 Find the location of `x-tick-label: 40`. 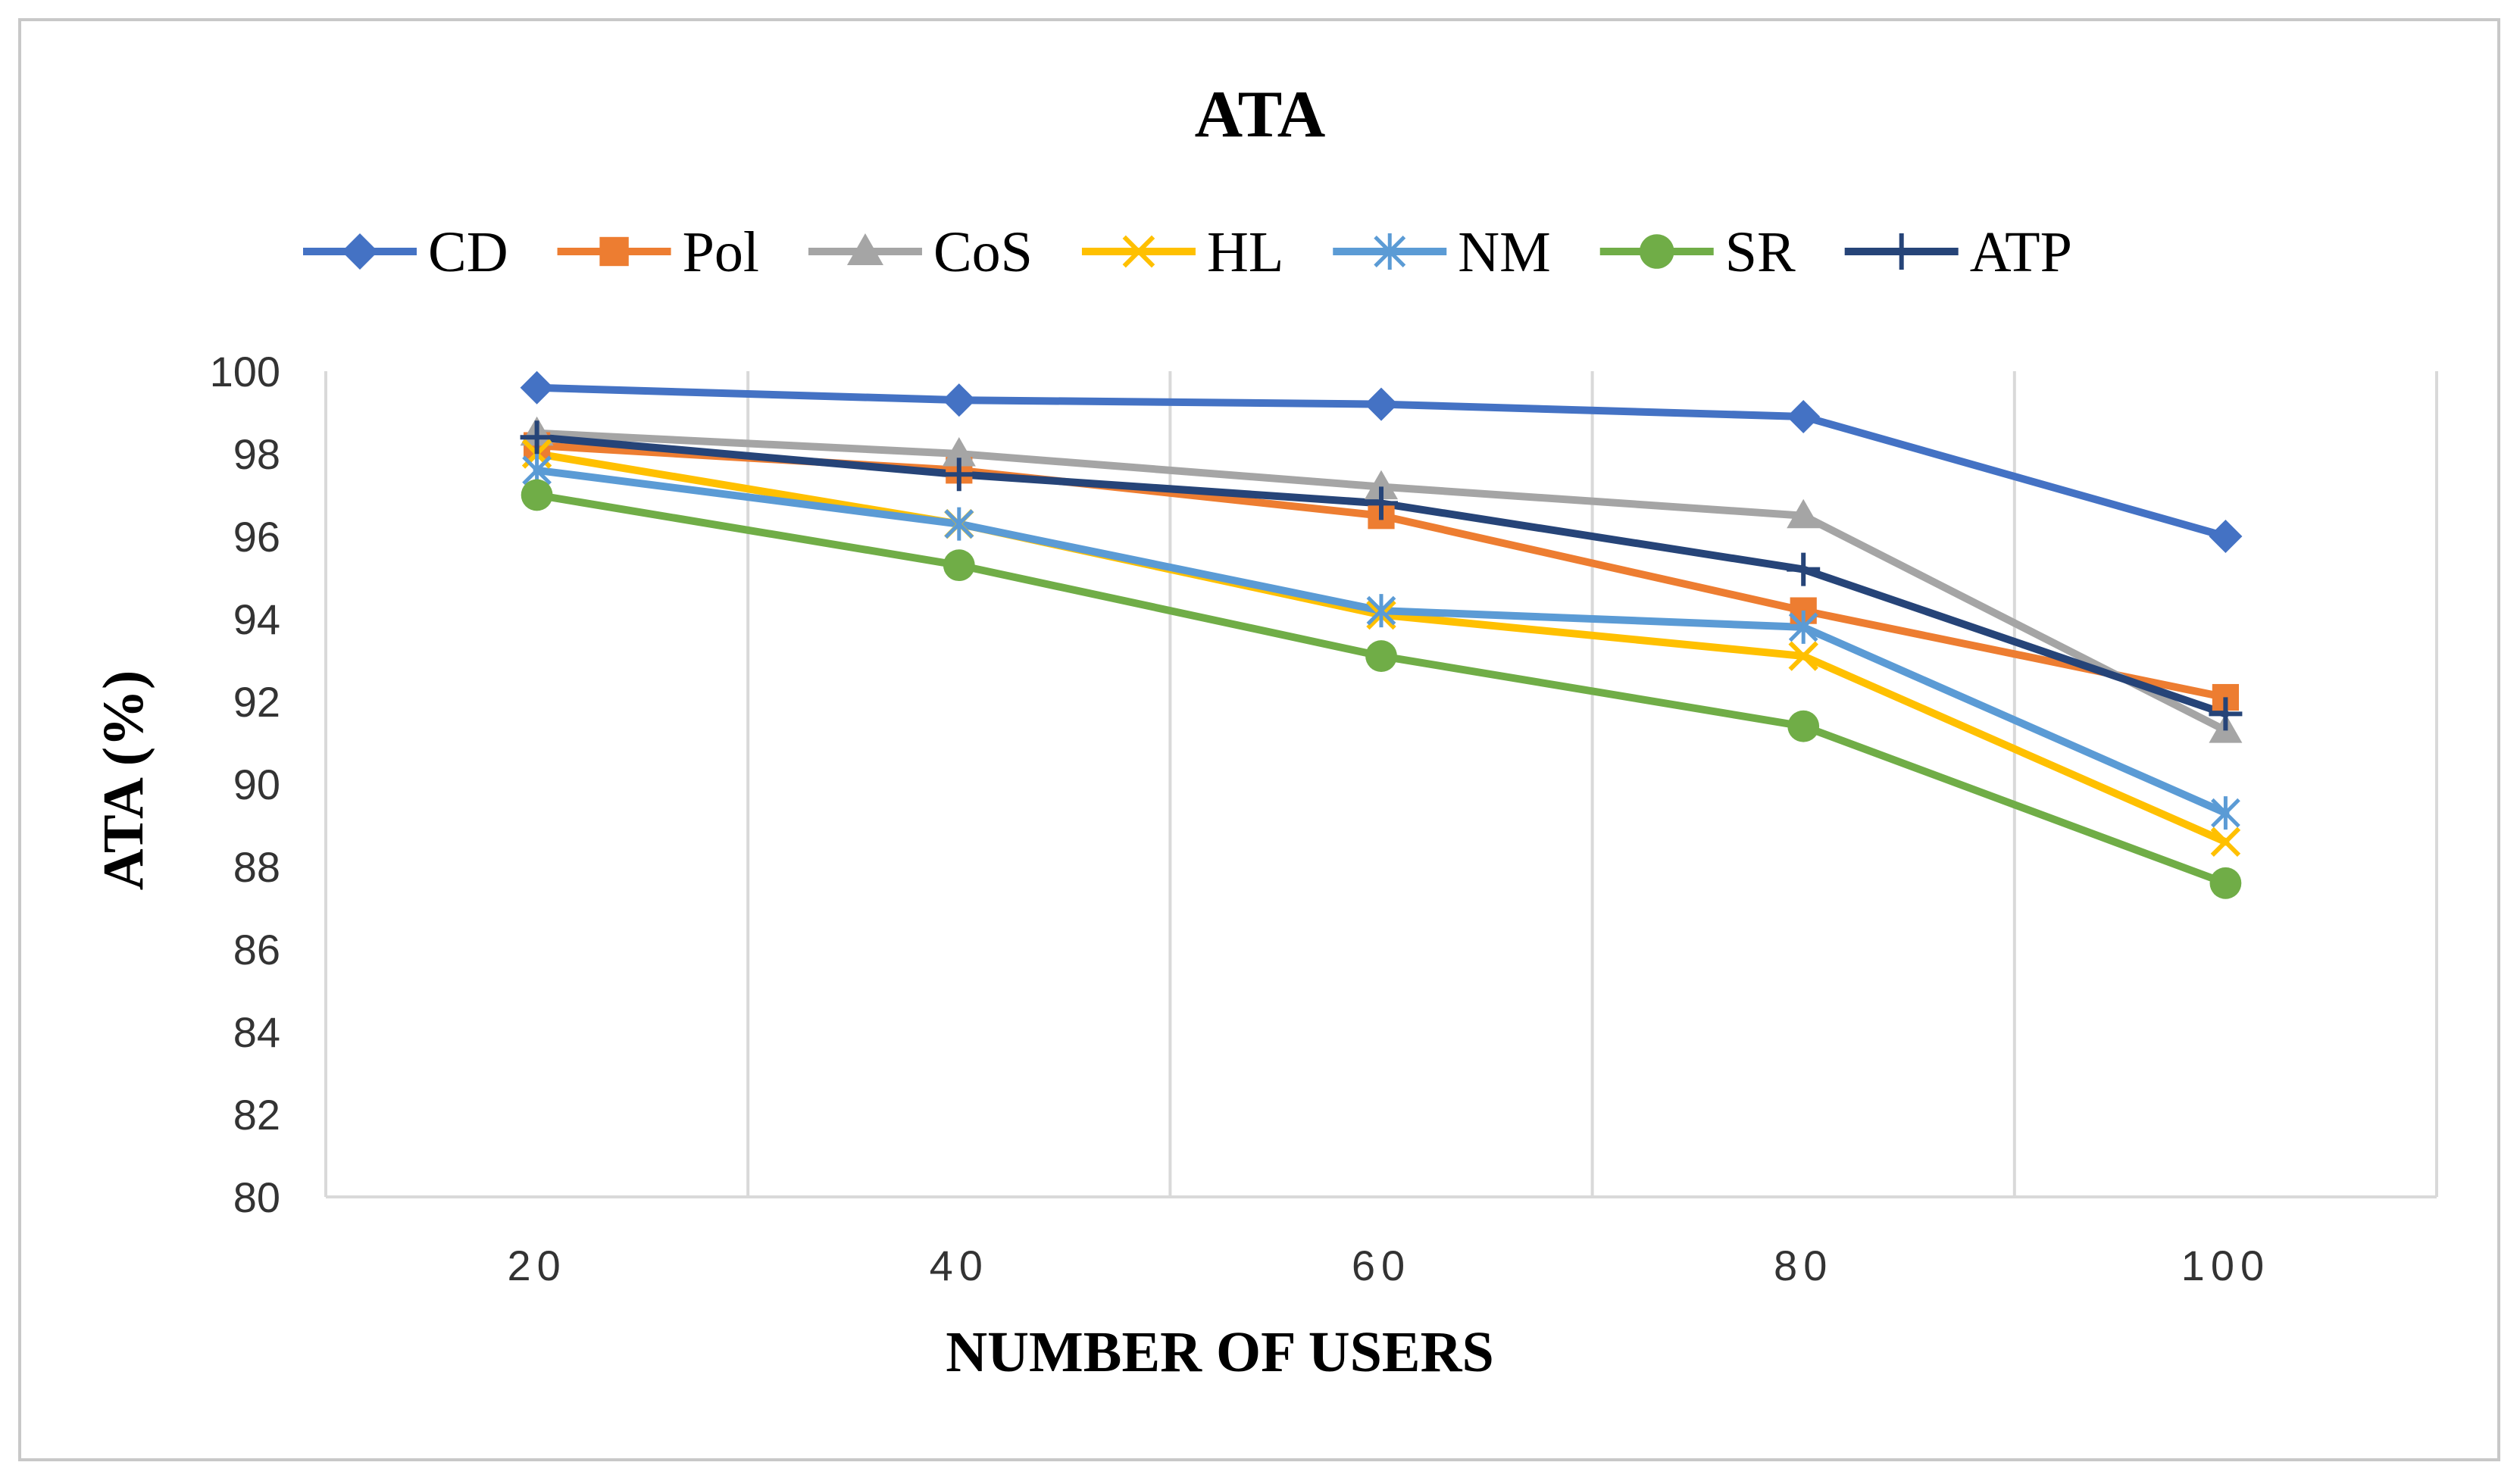

x-tick-label: 40 is located at coordinates (959, 1265).